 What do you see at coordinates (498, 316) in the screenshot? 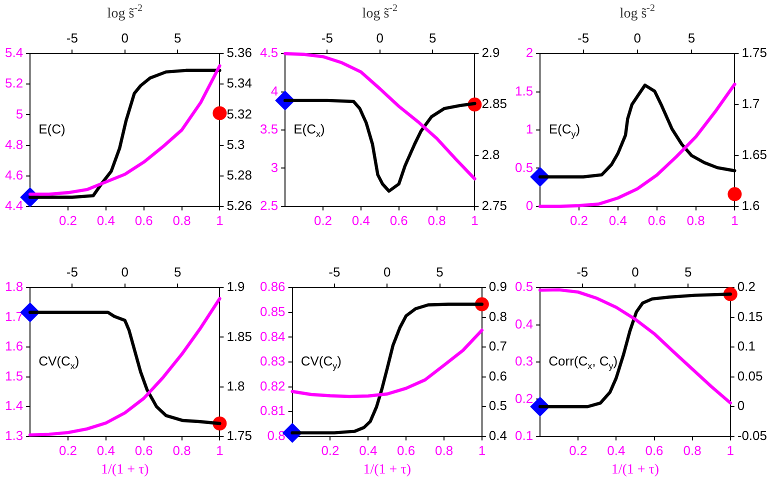
I see `y2-tick-label: 0.8` at bounding box center [498, 316].